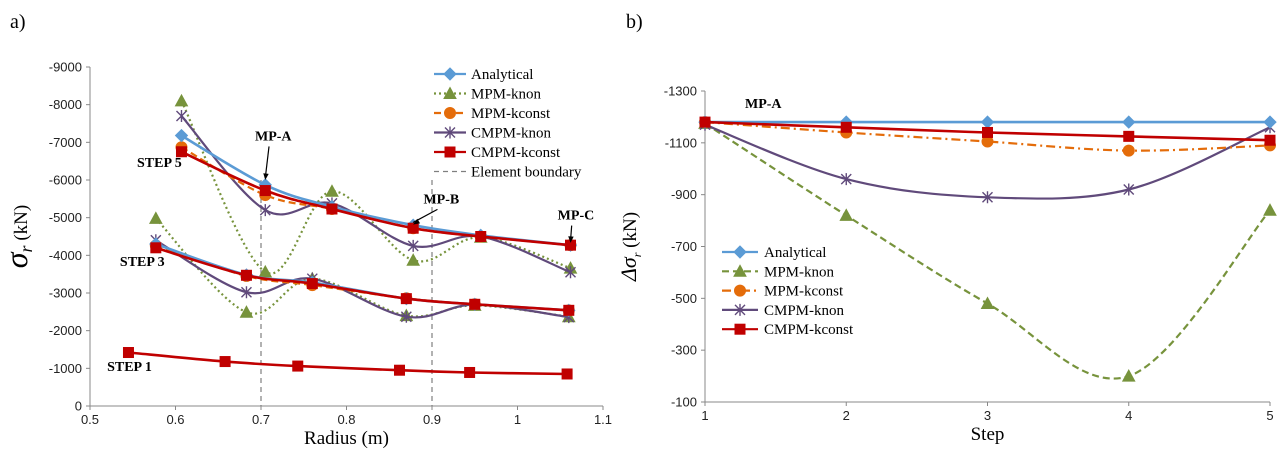  What do you see at coordinates (740, 309) in the screenshot?
I see `legend-marker-cmpm-knon` at bounding box center [740, 309].